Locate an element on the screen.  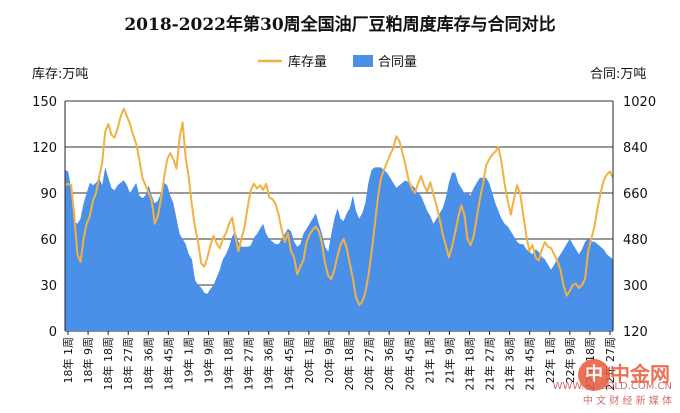
x-tick-label: 22年 1周 is located at coordinates (550, 360).